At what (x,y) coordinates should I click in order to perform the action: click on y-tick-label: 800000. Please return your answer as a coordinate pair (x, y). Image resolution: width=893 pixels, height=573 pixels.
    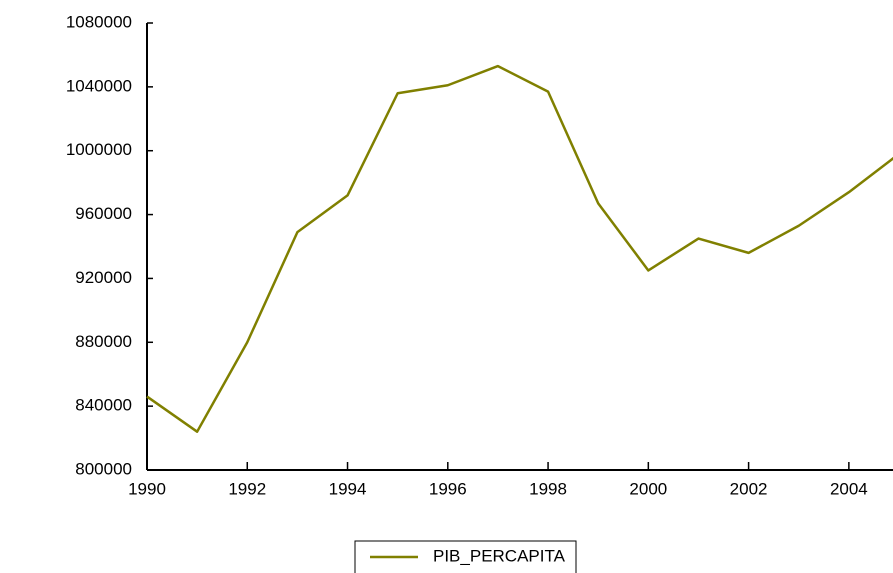
    Looking at the image, I should click on (103, 468).